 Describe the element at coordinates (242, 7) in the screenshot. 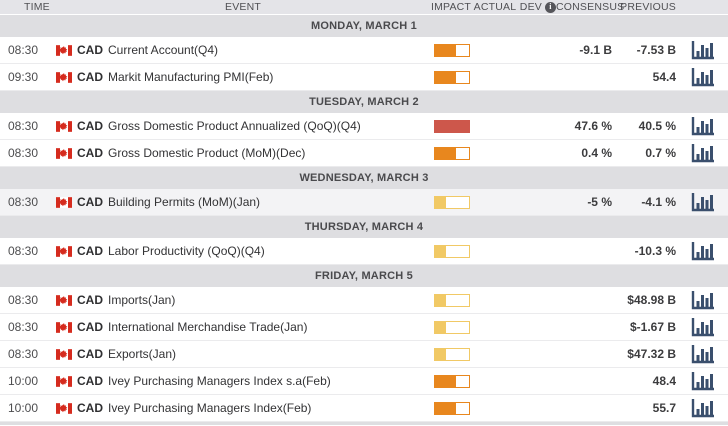

I see `column-header-event: EVENT` at that location.